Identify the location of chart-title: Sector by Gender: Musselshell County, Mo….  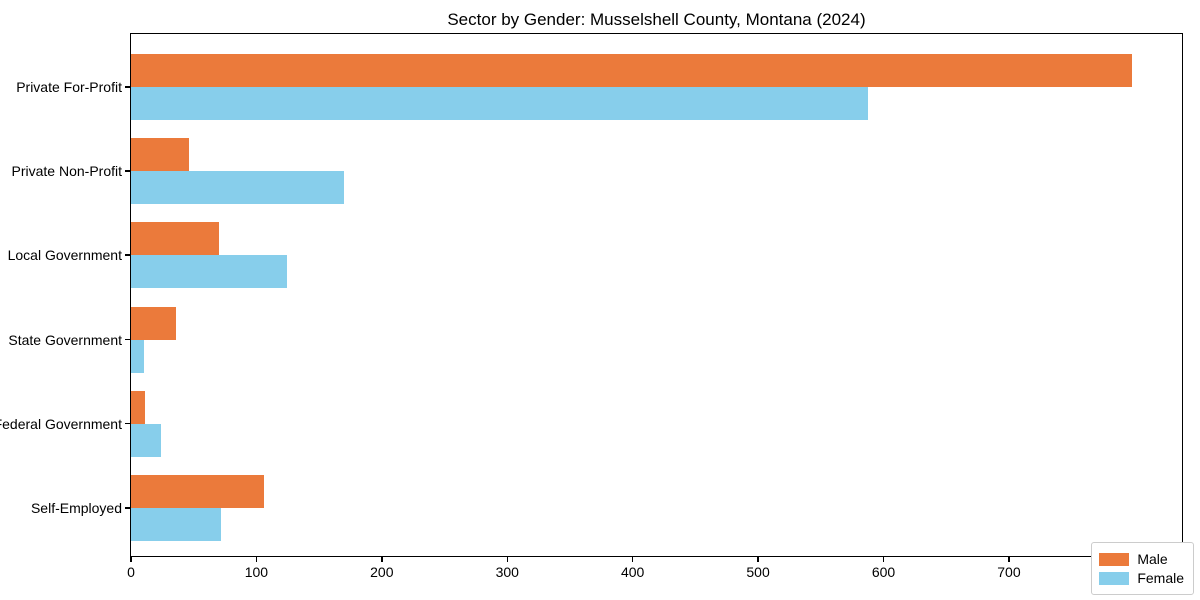
(656, 19).